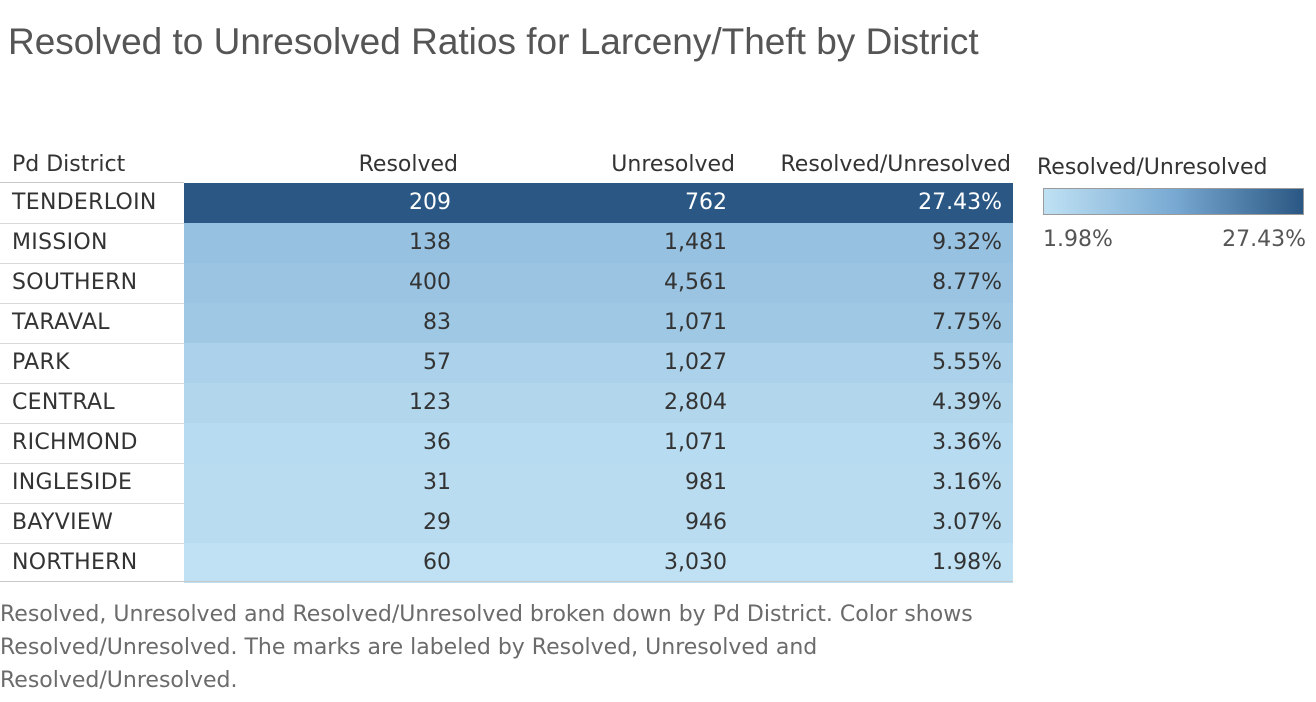  I want to click on cell-ratio: 3.36%, so click(967, 442).